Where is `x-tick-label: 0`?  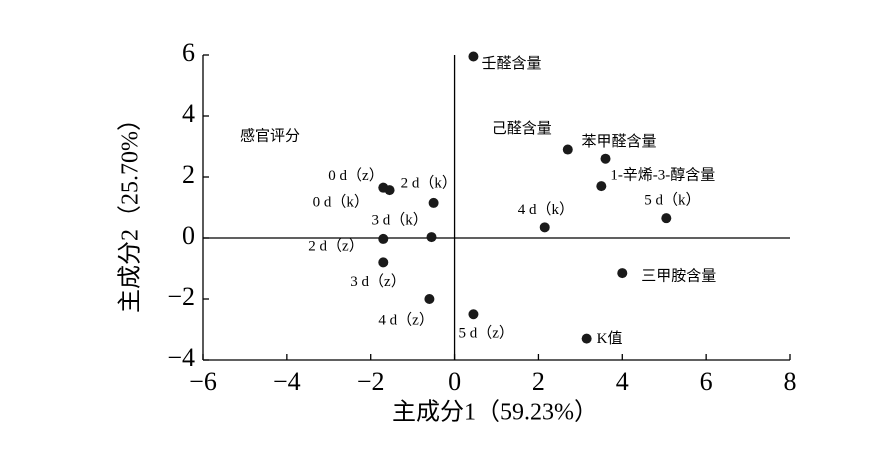 x-tick-label: 0 is located at coordinates (454, 381).